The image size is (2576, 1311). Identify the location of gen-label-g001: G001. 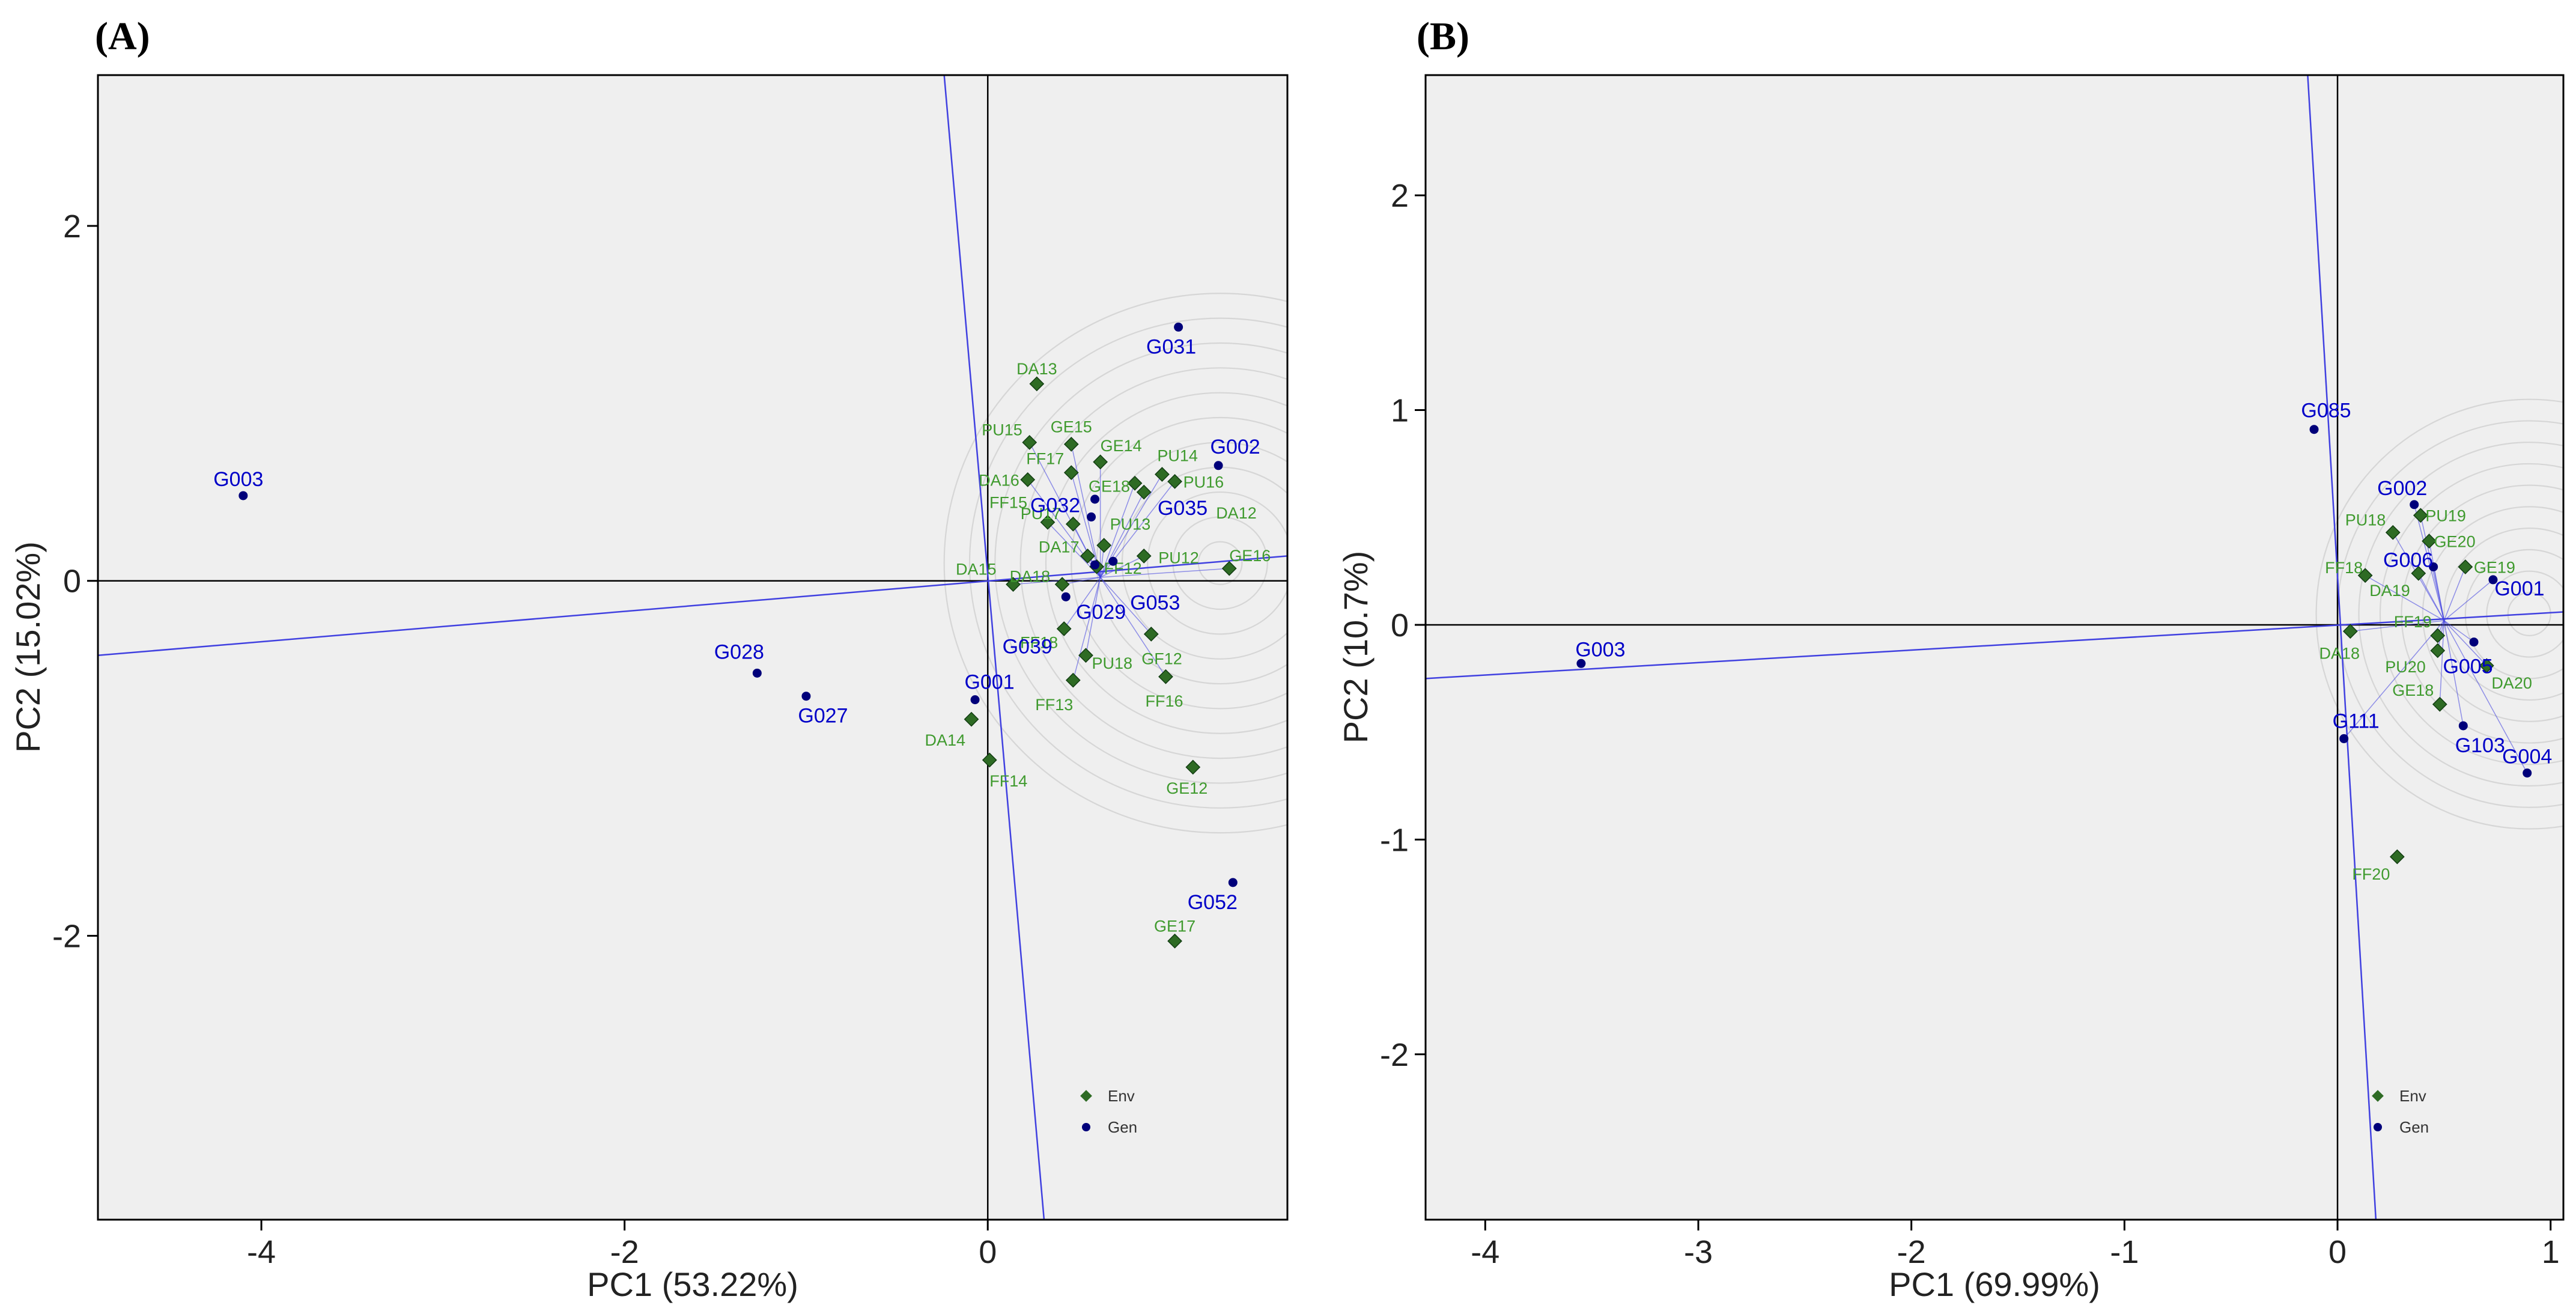
(989, 682).